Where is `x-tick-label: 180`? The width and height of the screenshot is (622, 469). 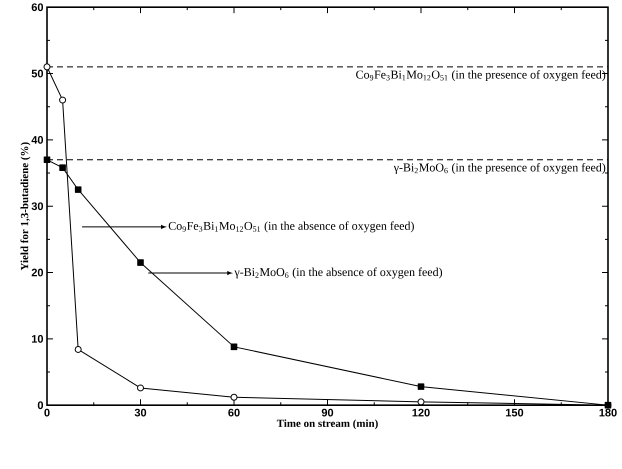
x-tick-label: 180 is located at coordinates (608, 412).